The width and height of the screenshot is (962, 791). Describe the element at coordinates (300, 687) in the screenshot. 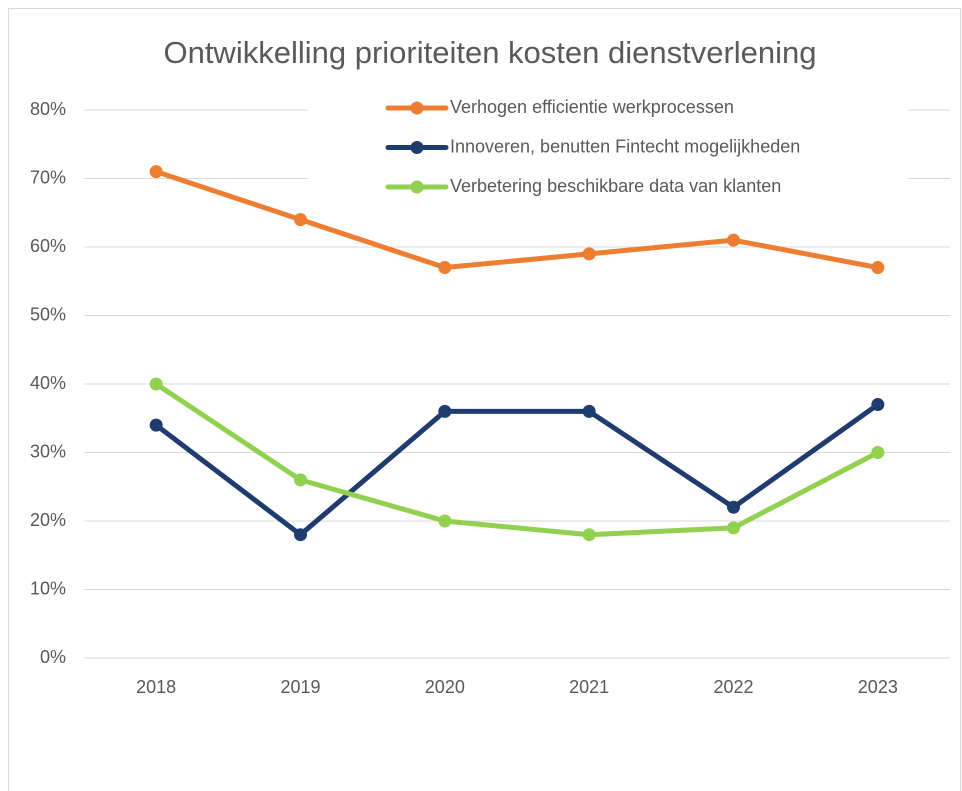

I see `x-tick-label: 2019` at that location.